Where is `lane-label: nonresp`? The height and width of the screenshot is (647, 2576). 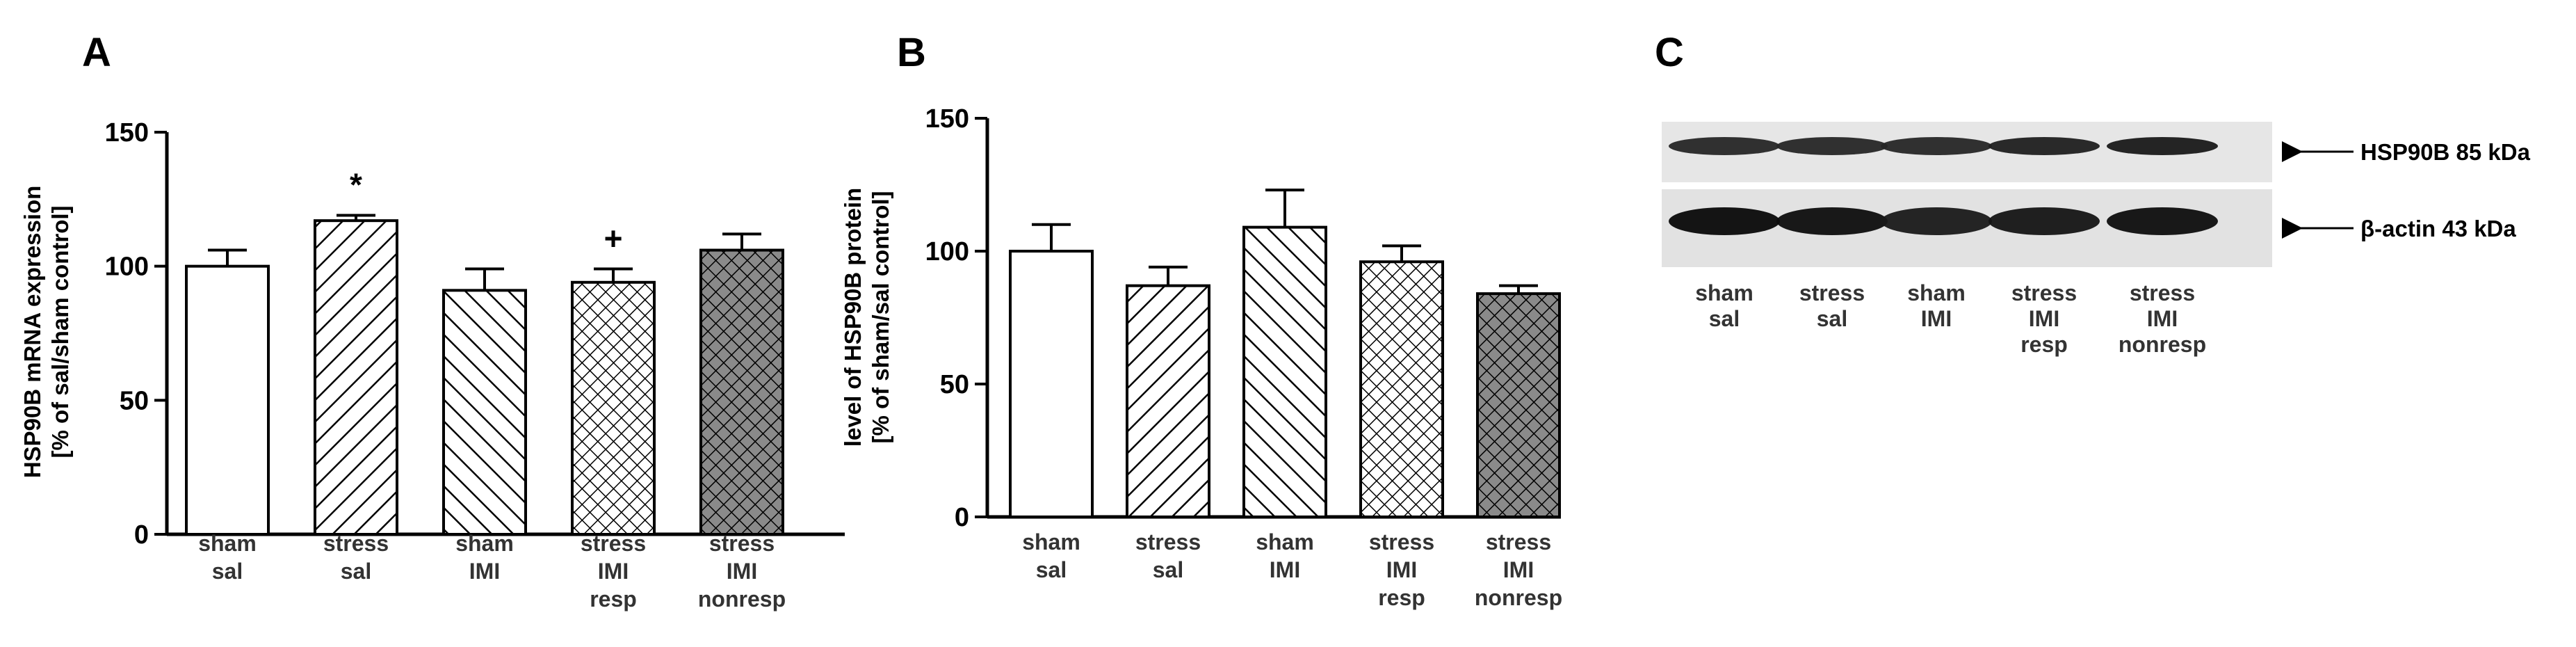 lane-label: nonresp is located at coordinates (2162, 344).